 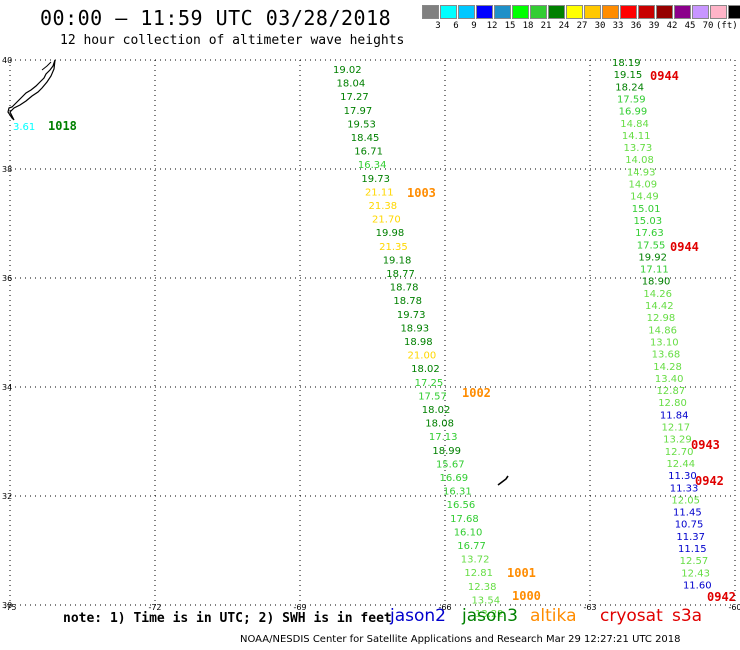 What do you see at coordinates (672, 26) in the screenshot?
I see `colorbar-label: 42` at bounding box center [672, 26].